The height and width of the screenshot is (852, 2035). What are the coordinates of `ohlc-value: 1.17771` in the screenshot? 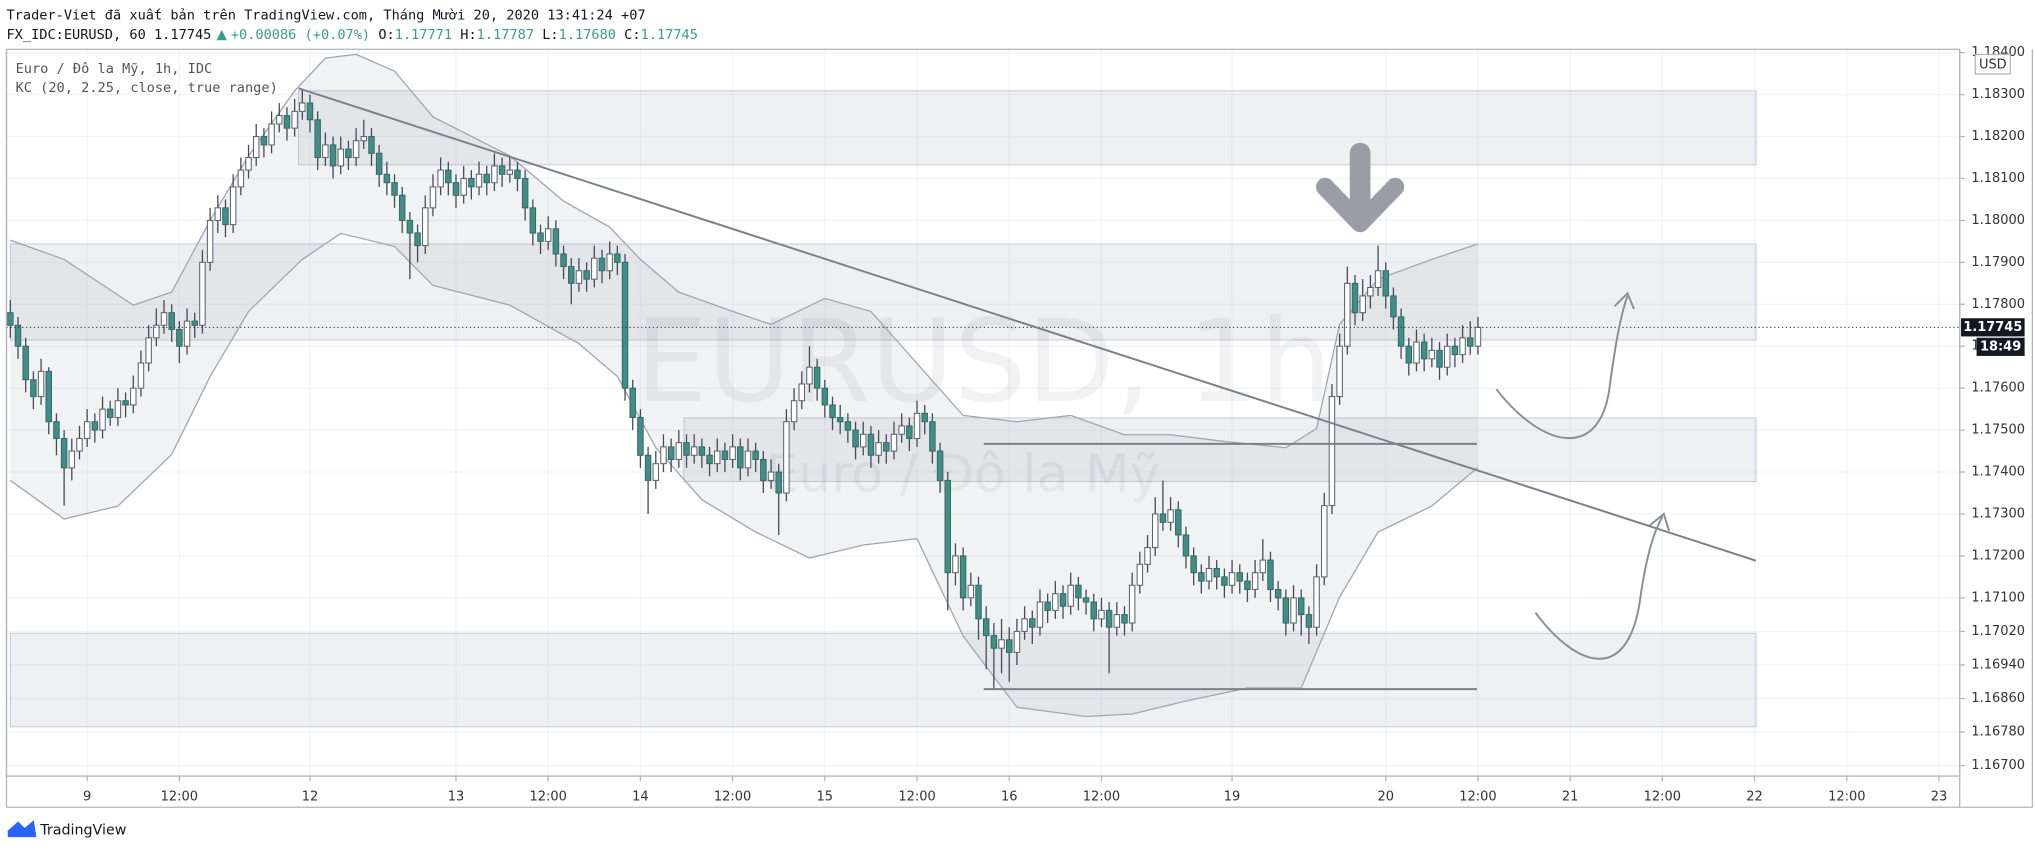 It's located at (423, 35).